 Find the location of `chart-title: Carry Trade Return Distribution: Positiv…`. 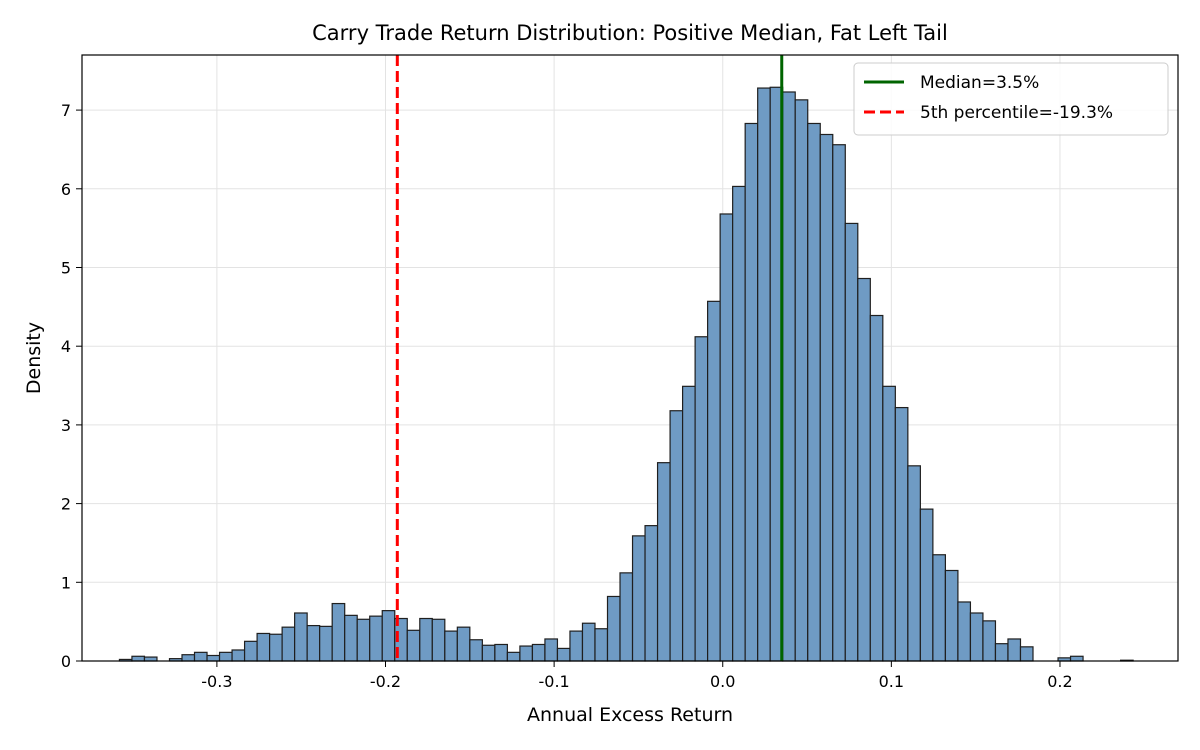

chart-title: Carry Trade Return Distribution: Positiv… is located at coordinates (630, 33).